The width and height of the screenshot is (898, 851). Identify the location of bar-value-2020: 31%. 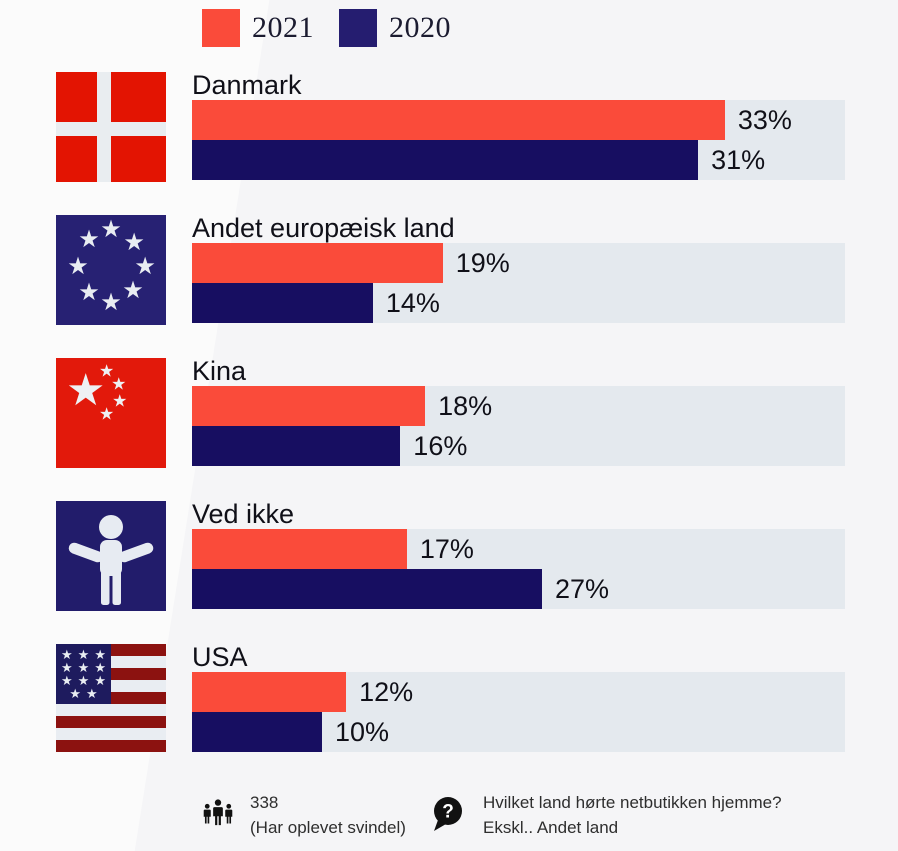
(738, 159).